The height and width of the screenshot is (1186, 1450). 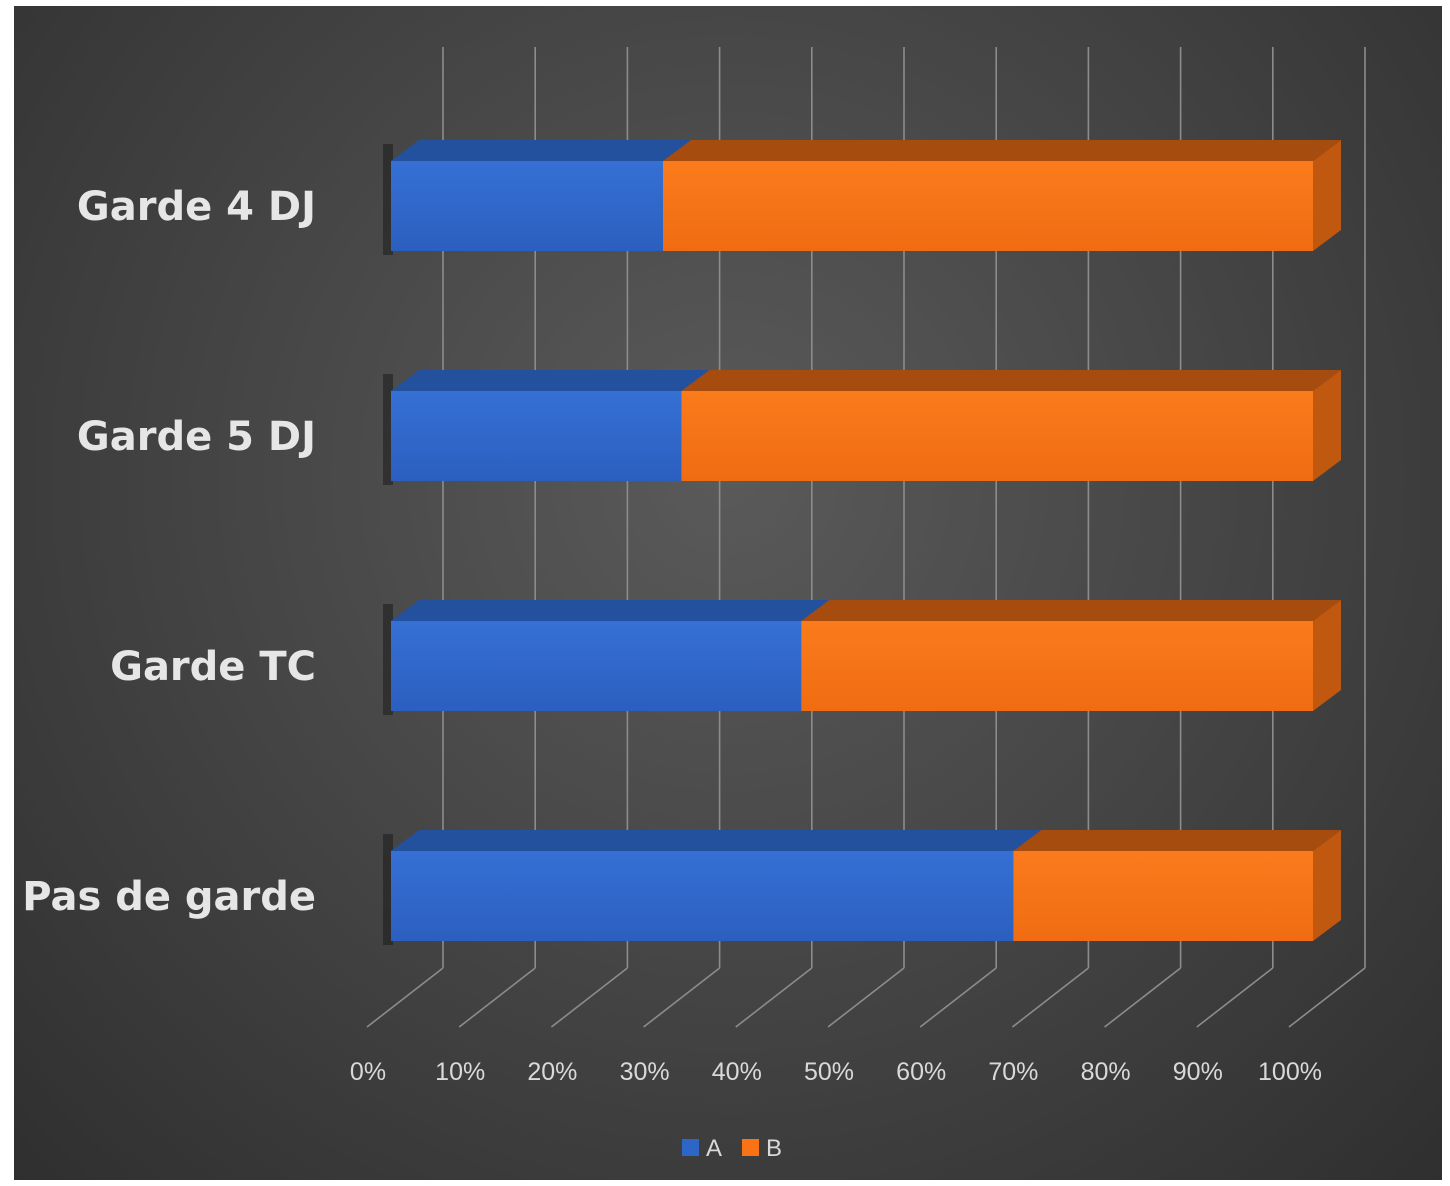 What do you see at coordinates (1163, 896) in the screenshot?
I see `bar-pas-de-garde-b` at bounding box center [1163, 896].